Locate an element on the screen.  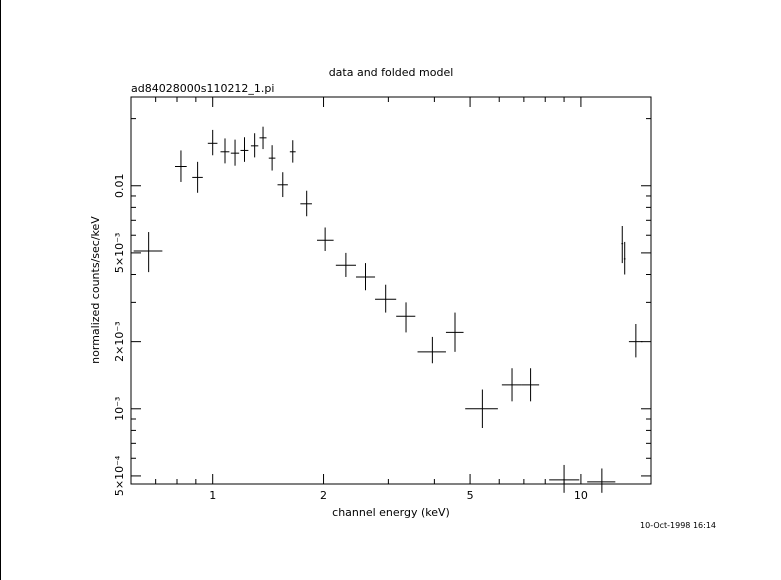
y-tick-label: 2×10⁻³ is located at coordinates (119, 341).